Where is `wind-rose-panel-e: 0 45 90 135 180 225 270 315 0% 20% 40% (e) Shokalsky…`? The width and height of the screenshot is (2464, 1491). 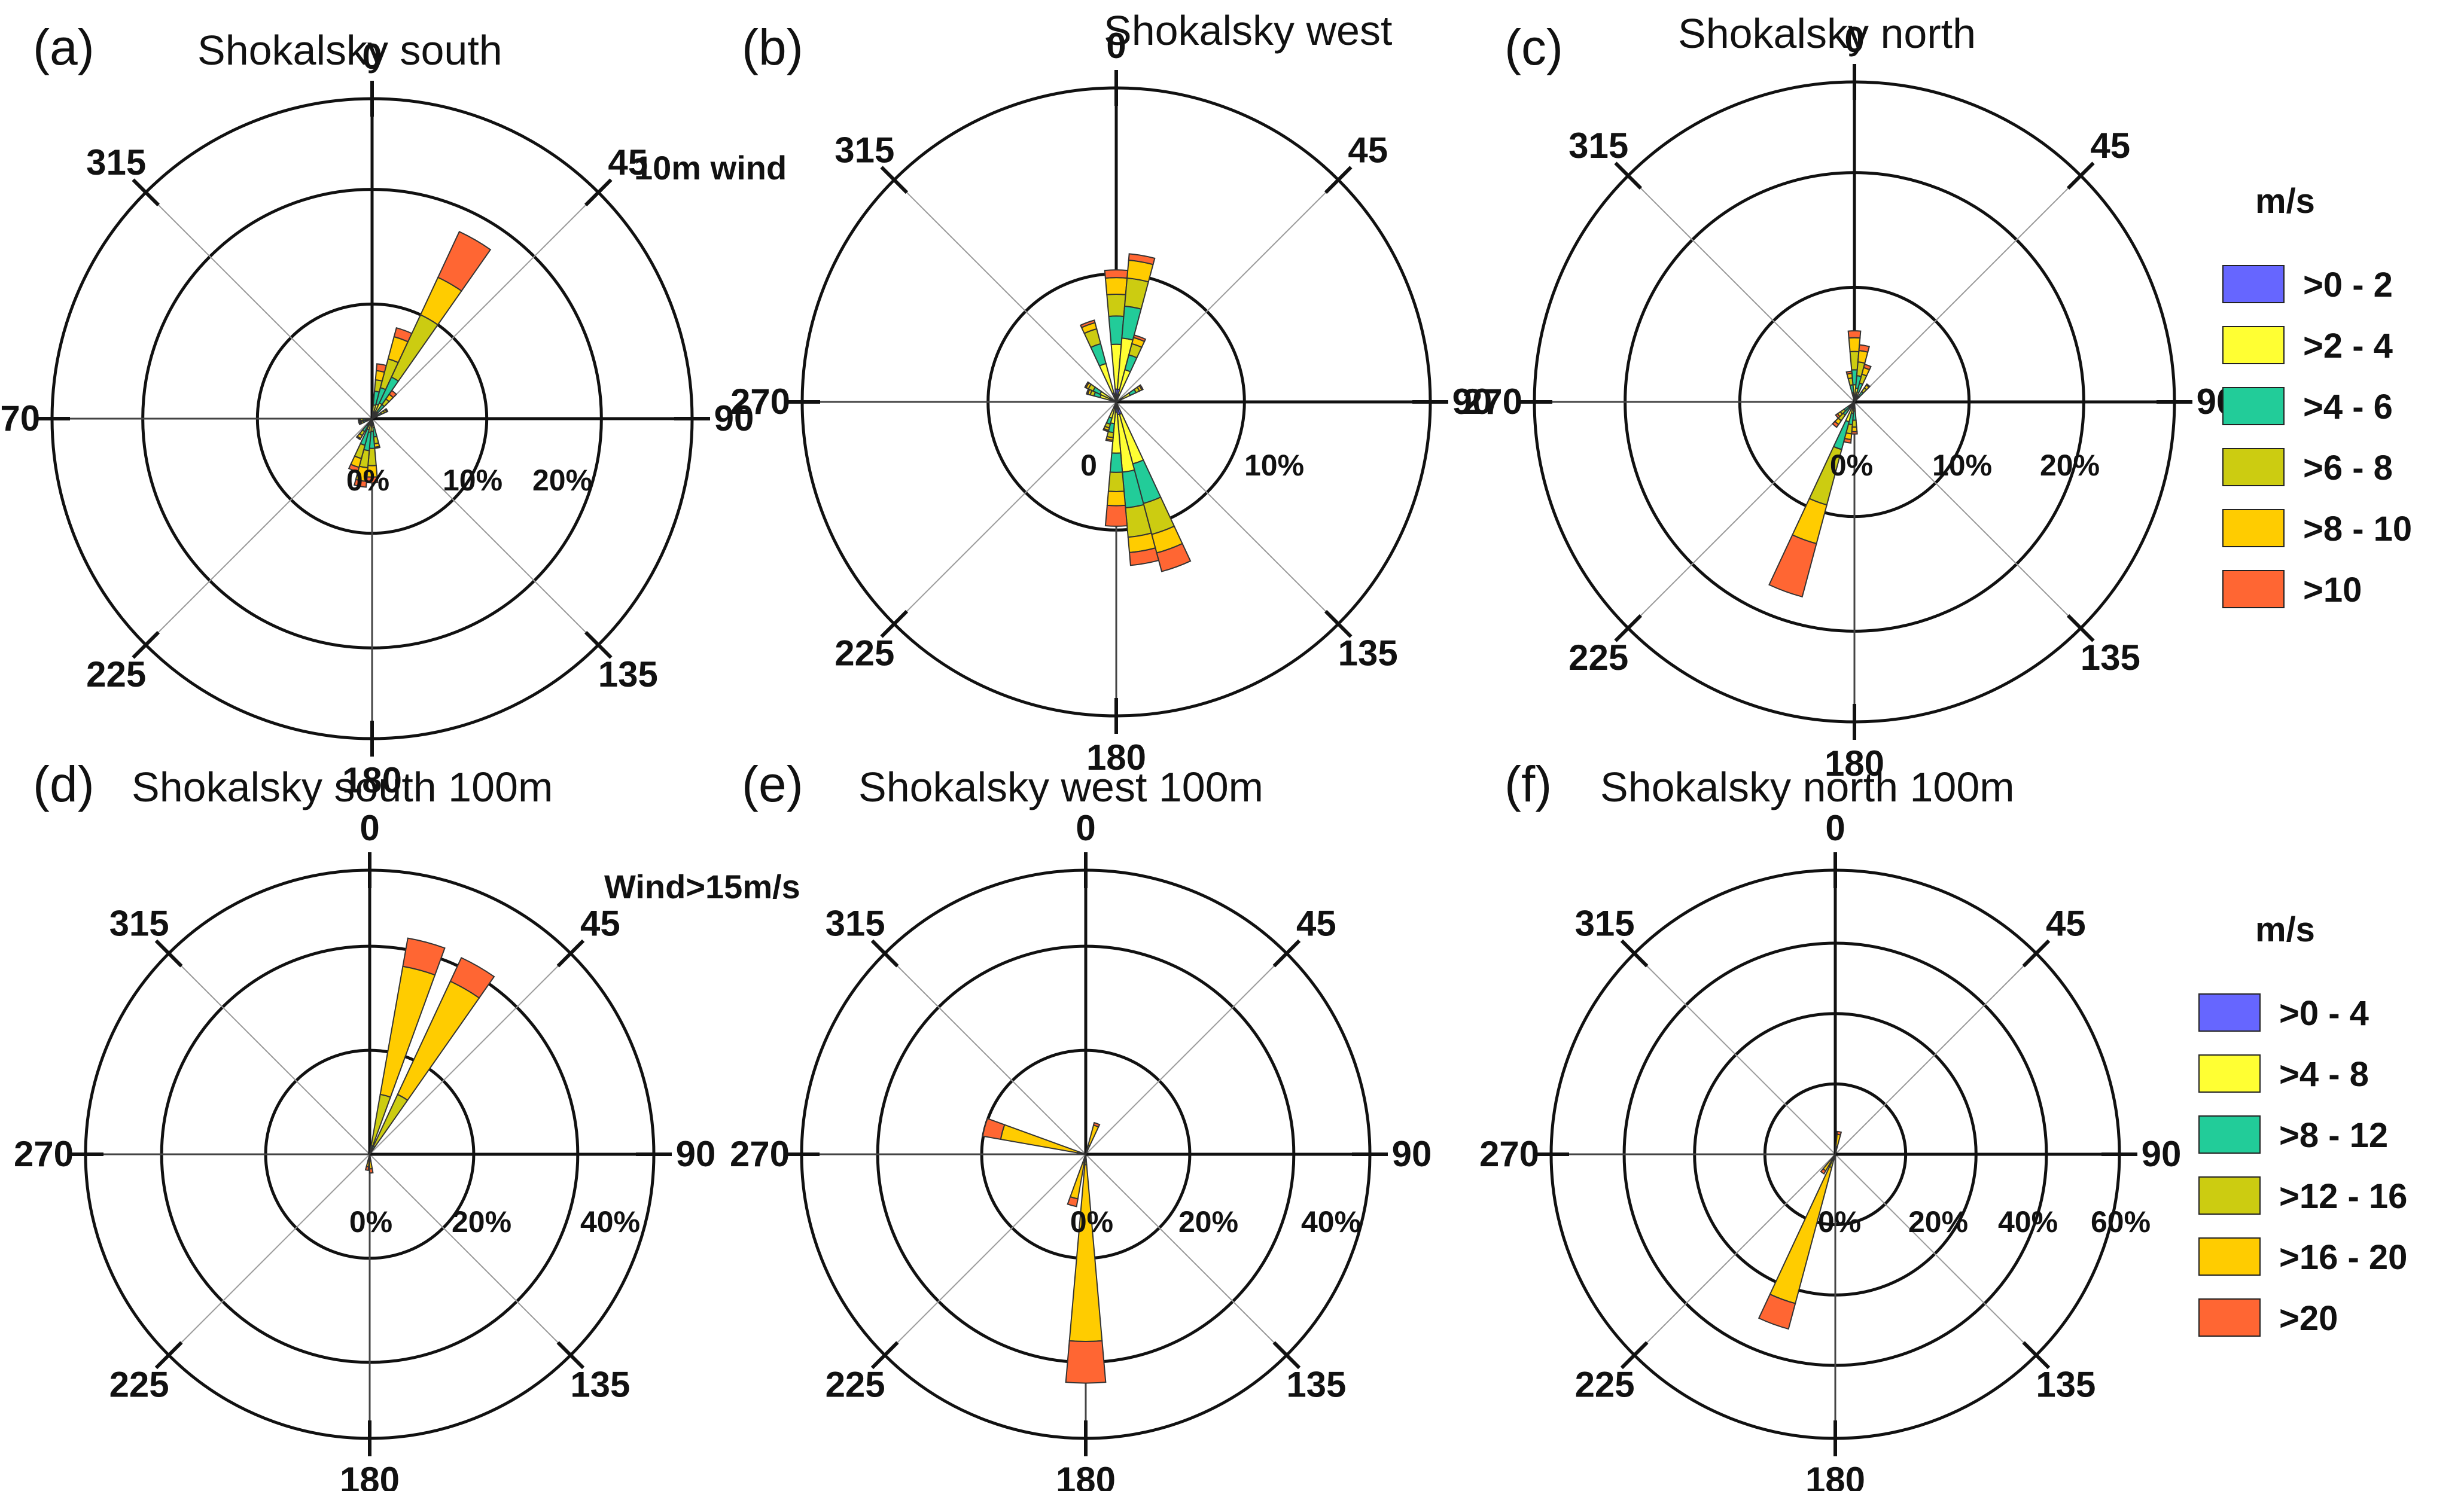
wind-rose-panel-e: 0 45 90 135 180 225 270 315 0% 20% 40% (e) Shokalsky… is located at coordinates (1081, 1123).